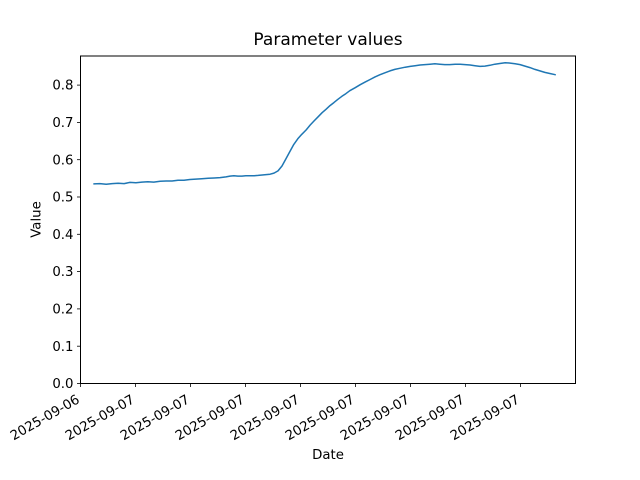  Describe the element at coordinates (62, 123) in the screenshot. I see `y-tick-label: 0.7` at that location.